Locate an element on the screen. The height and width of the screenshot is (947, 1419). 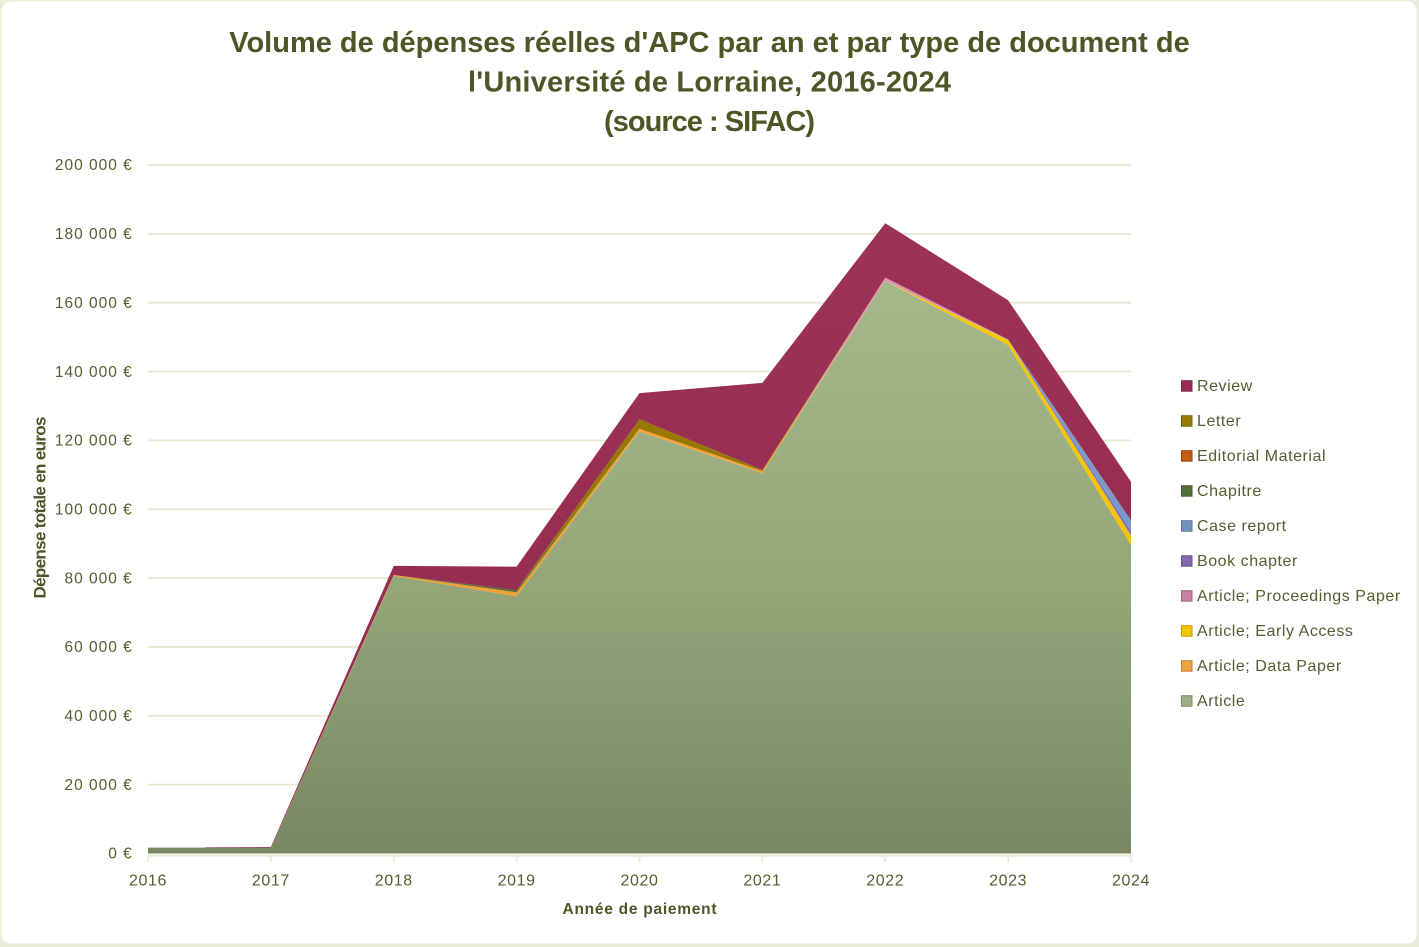
svg-text: 100 000 € is located at coordinates (94, 509).